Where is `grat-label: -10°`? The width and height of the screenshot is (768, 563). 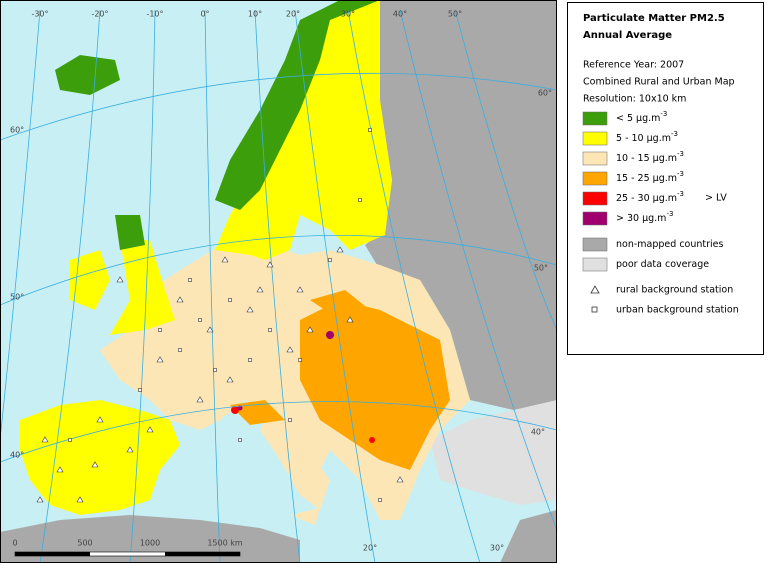
grat-label: -10° is located at coordinates (154, 14).